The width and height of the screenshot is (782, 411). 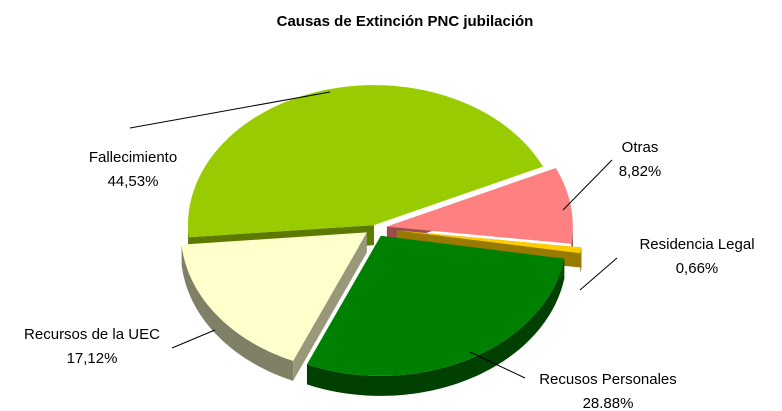 What do you see at coordinates (133, 181) in the screenshot?
I see `slice-value-label: 44,53%` at bounding box center [133, 181].